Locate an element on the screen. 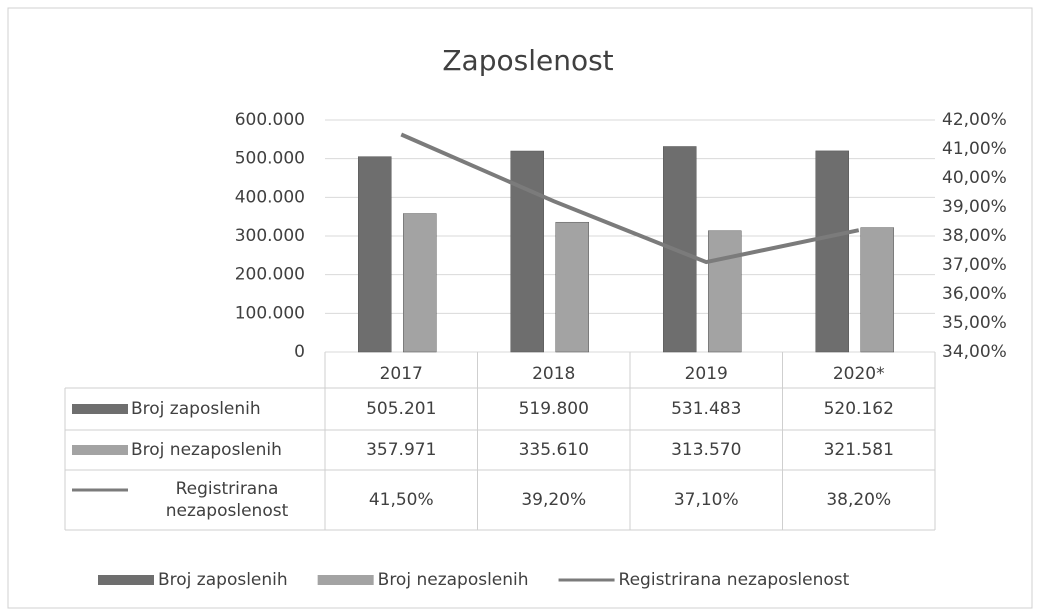 The image size is (1040, 616). table-row-label-box: Registrirana nezaposlenost is located at coordinates (227, 500).